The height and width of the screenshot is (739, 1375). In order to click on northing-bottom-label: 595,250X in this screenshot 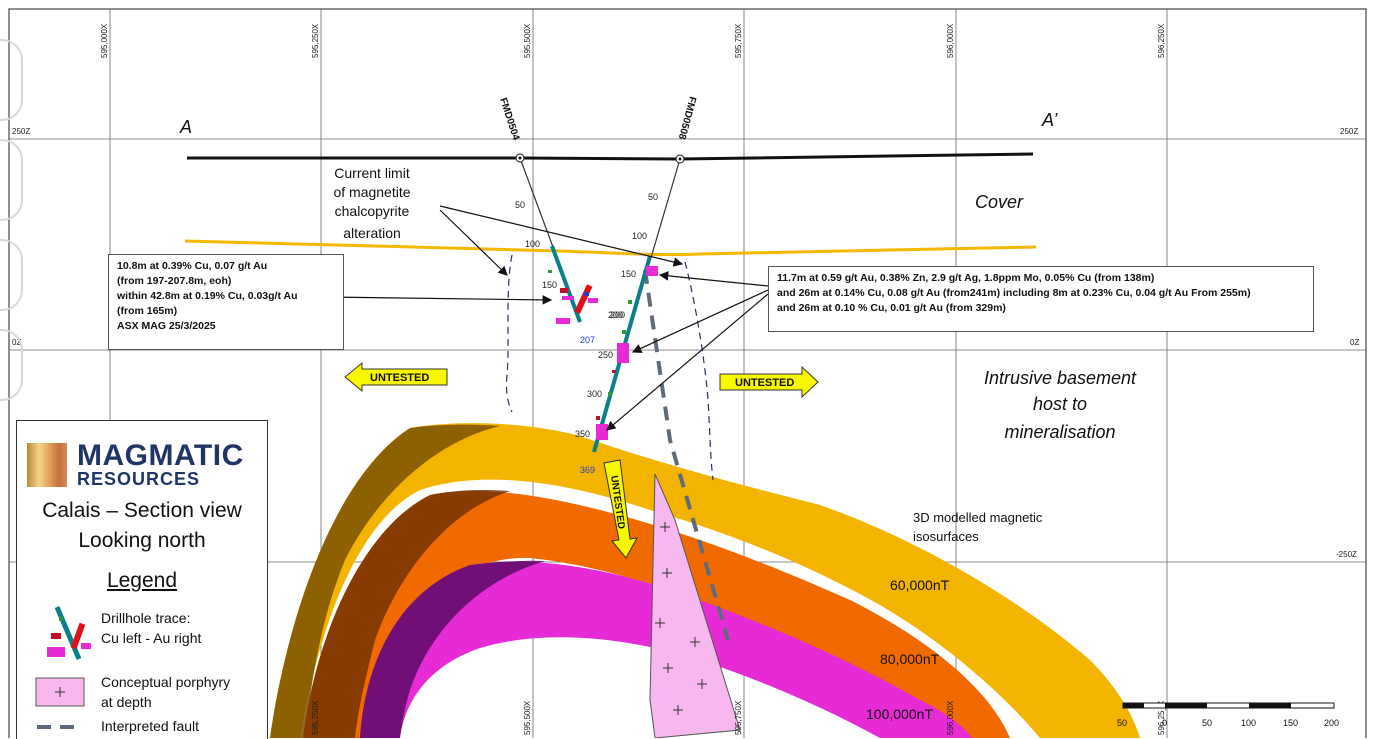, I will do `click(315, 717)`.